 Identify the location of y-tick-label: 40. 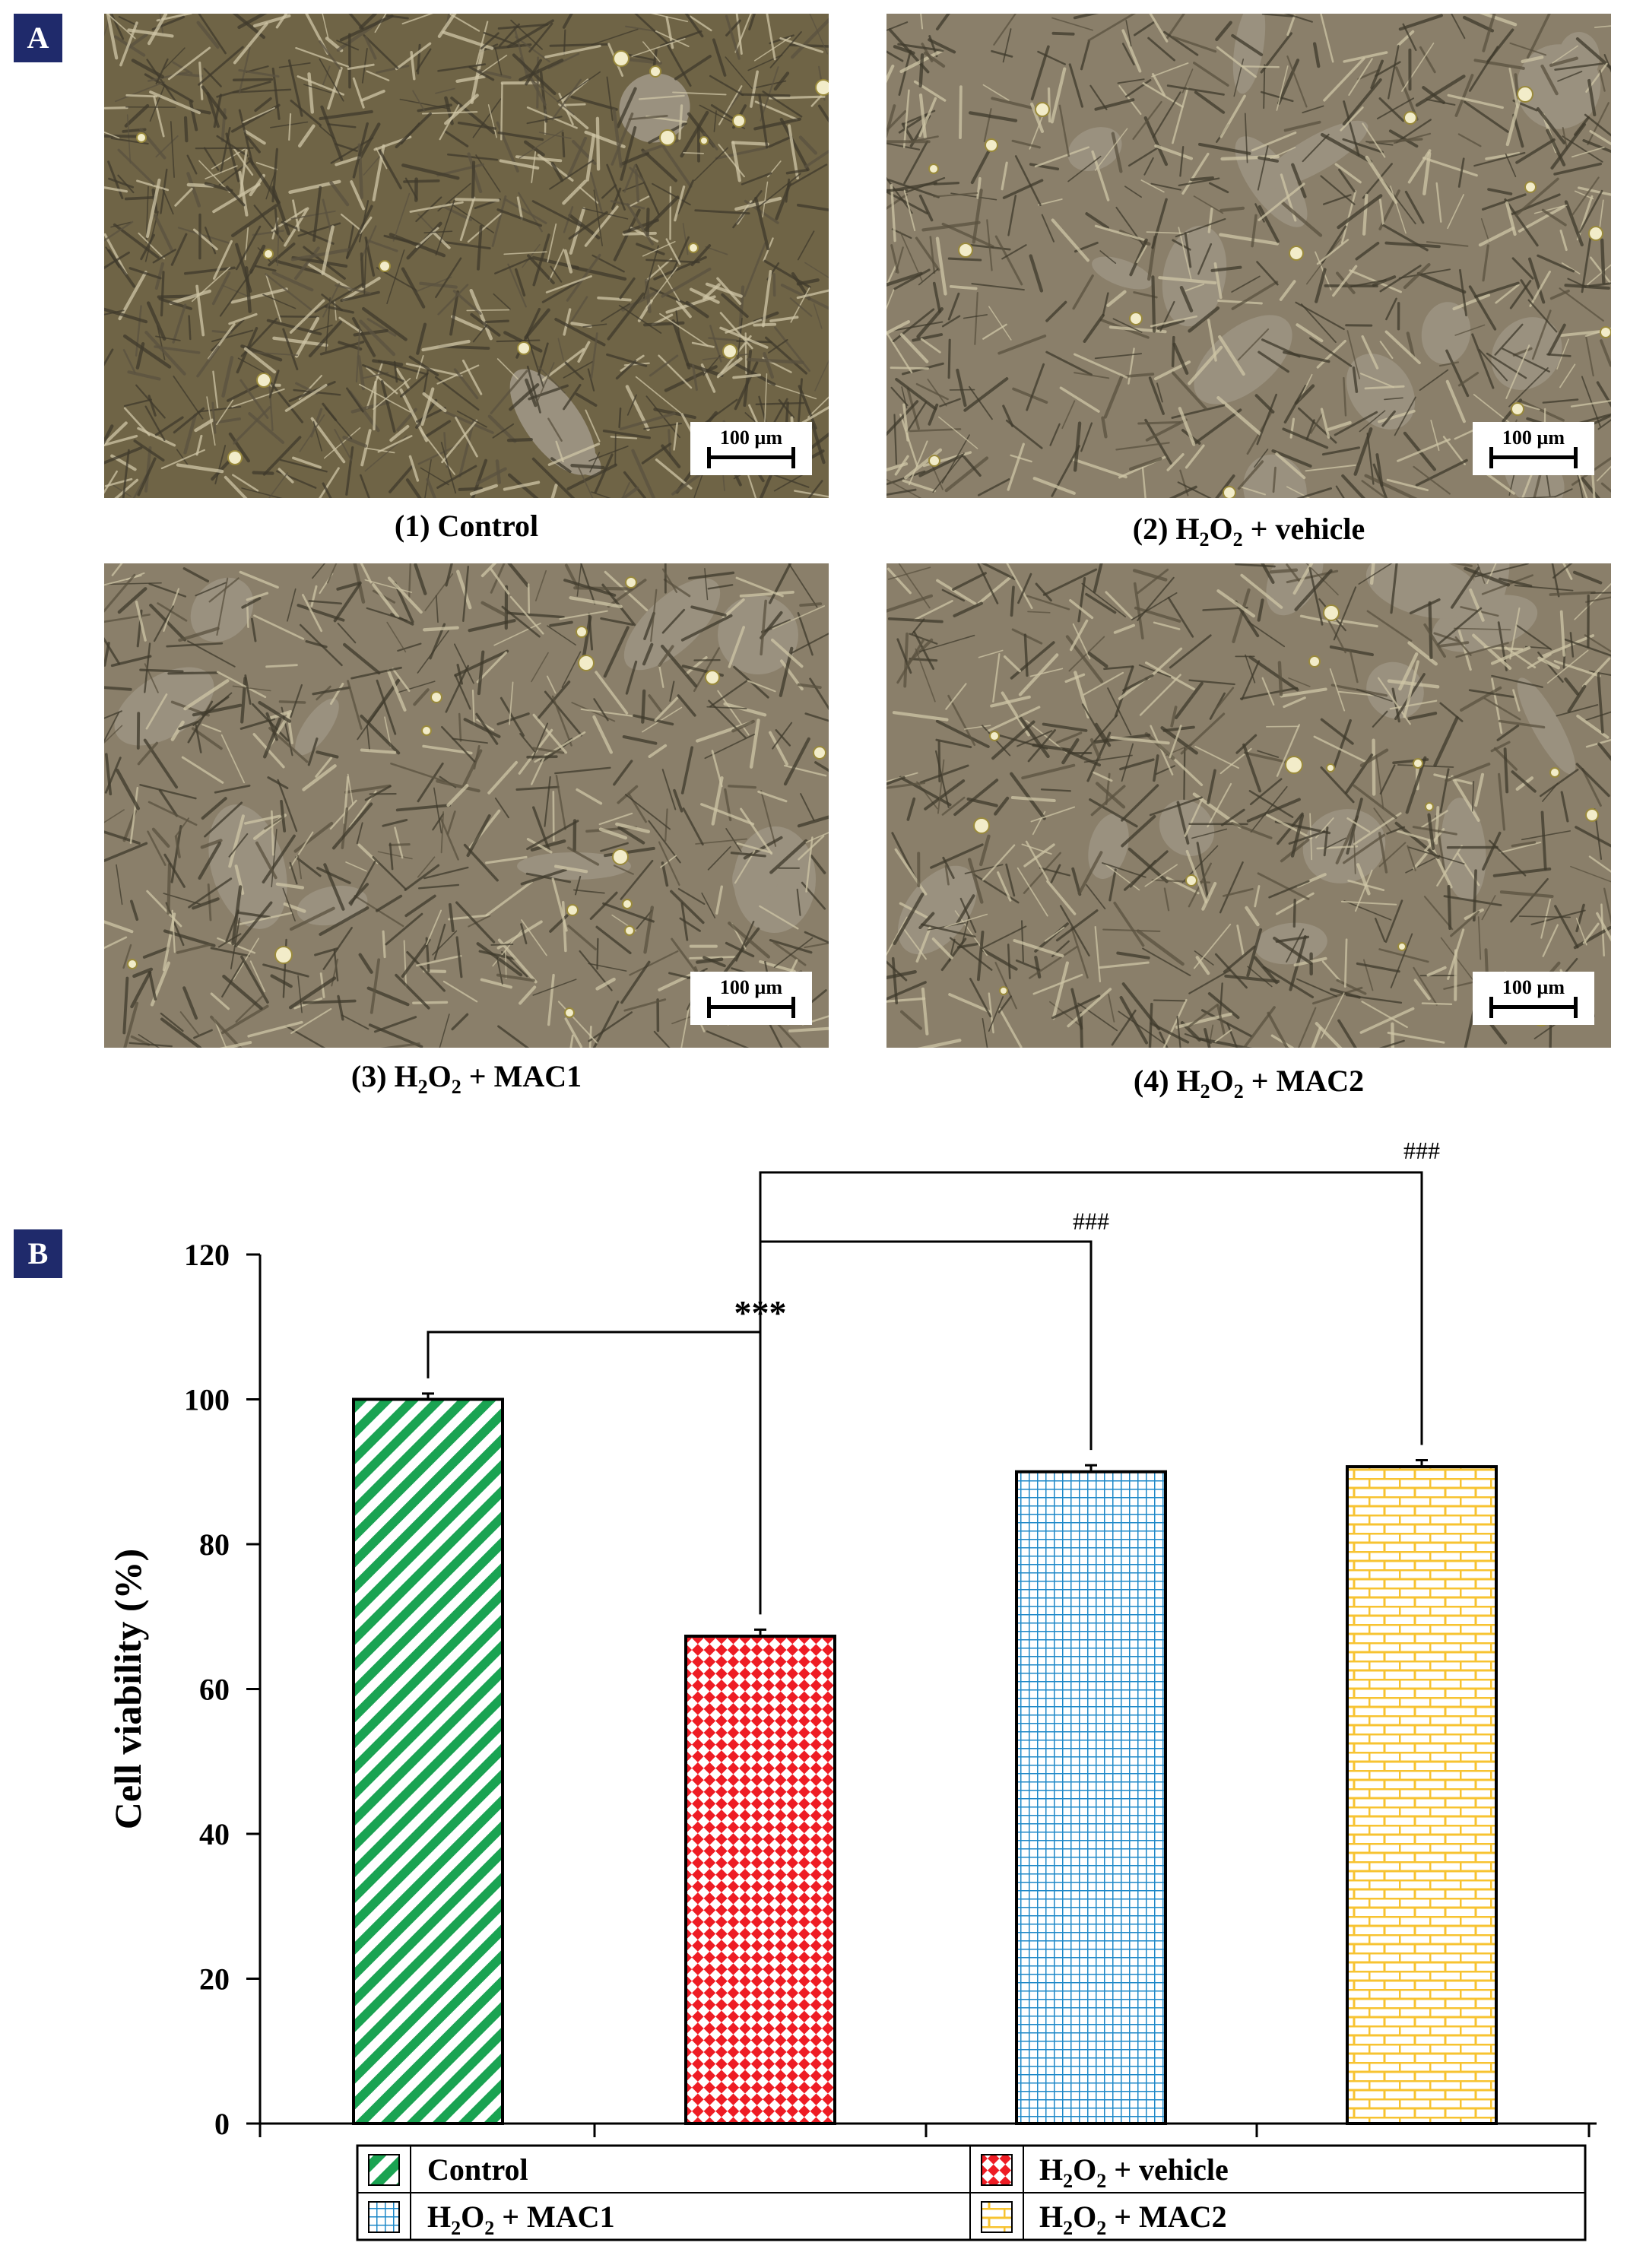
(214, 1834).